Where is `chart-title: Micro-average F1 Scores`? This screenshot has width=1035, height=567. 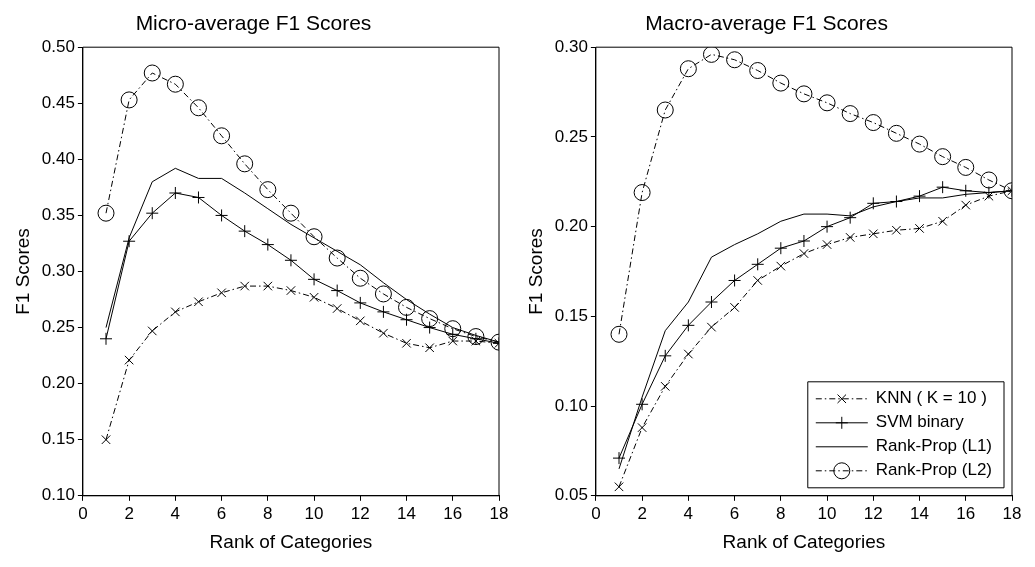
chart-title: Micro-average F1 Scores is located at coordinates (253, 23).